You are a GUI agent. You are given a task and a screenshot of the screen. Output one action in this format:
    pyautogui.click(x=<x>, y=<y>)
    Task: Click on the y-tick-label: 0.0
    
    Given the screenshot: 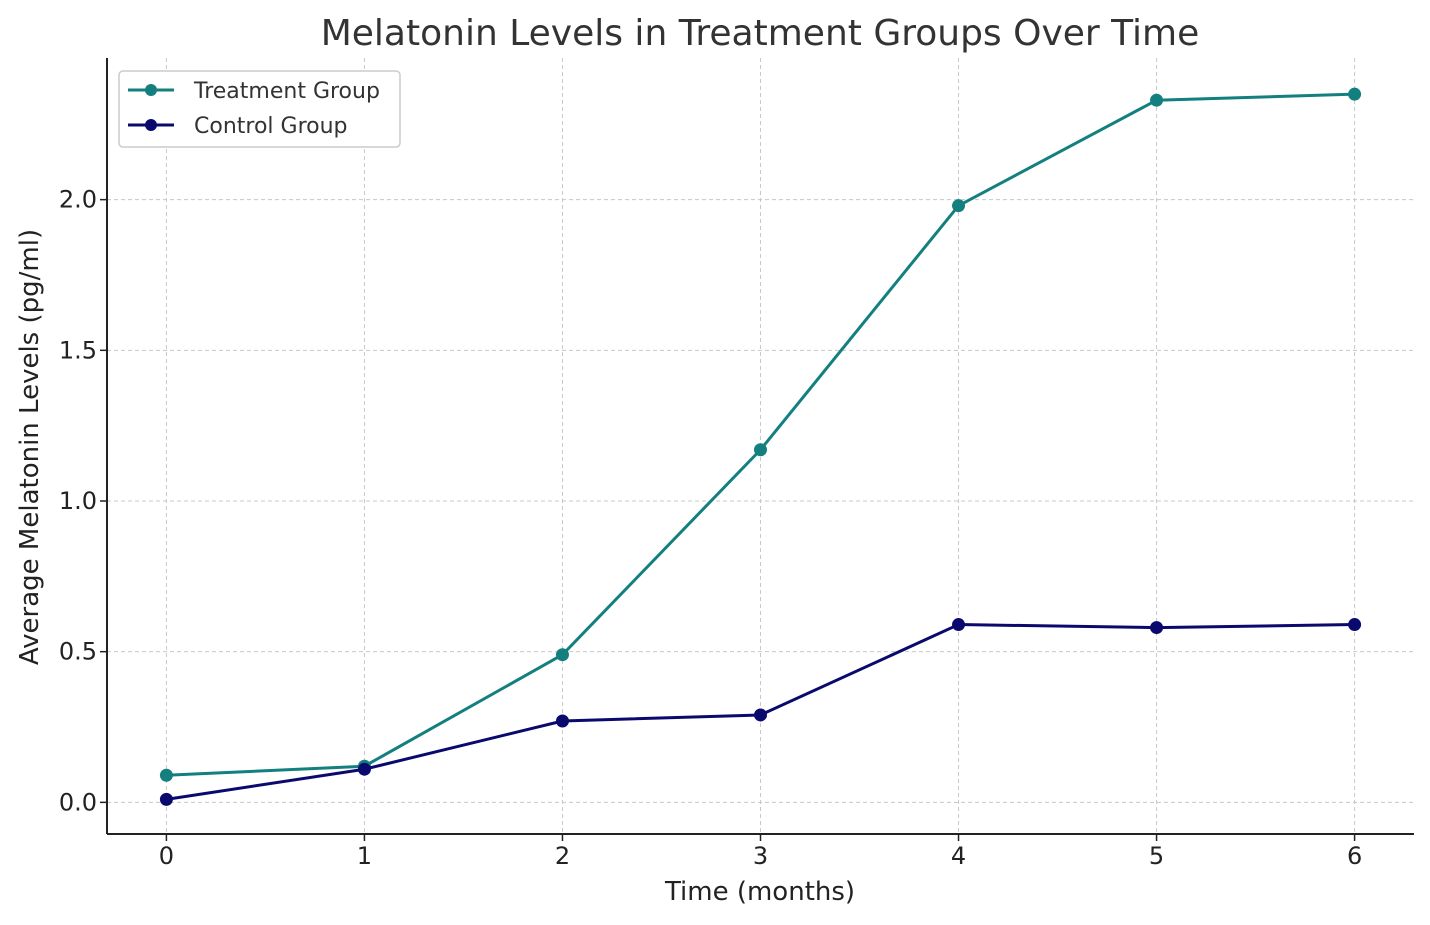 What is the action you would take?
    pyautogui.click(x=78, y=802)
    